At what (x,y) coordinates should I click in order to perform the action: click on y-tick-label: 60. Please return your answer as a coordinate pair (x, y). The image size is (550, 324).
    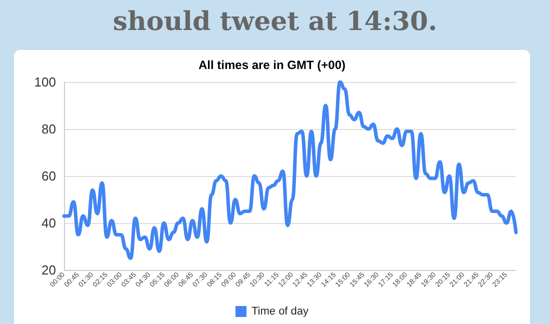
    Looking at the image, I should click on (49, 176).